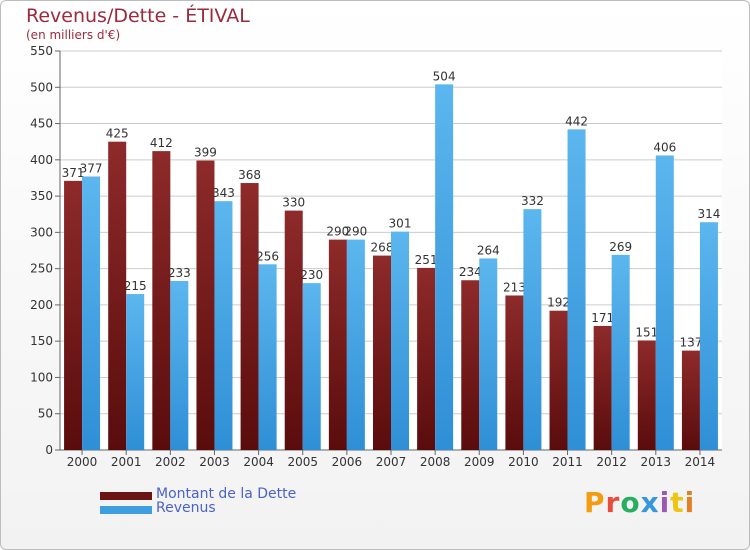 The image size is (750, 550). What do you see at coordinates (311, 275) in the screenshot?
I see `data-label-revenus: 230` at bounding box center [311, 275].